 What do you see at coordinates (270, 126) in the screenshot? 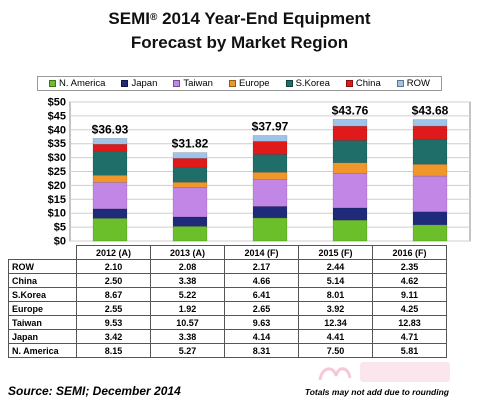
I see `bar-total-label: $37.97` at bounding box center [270, 126].